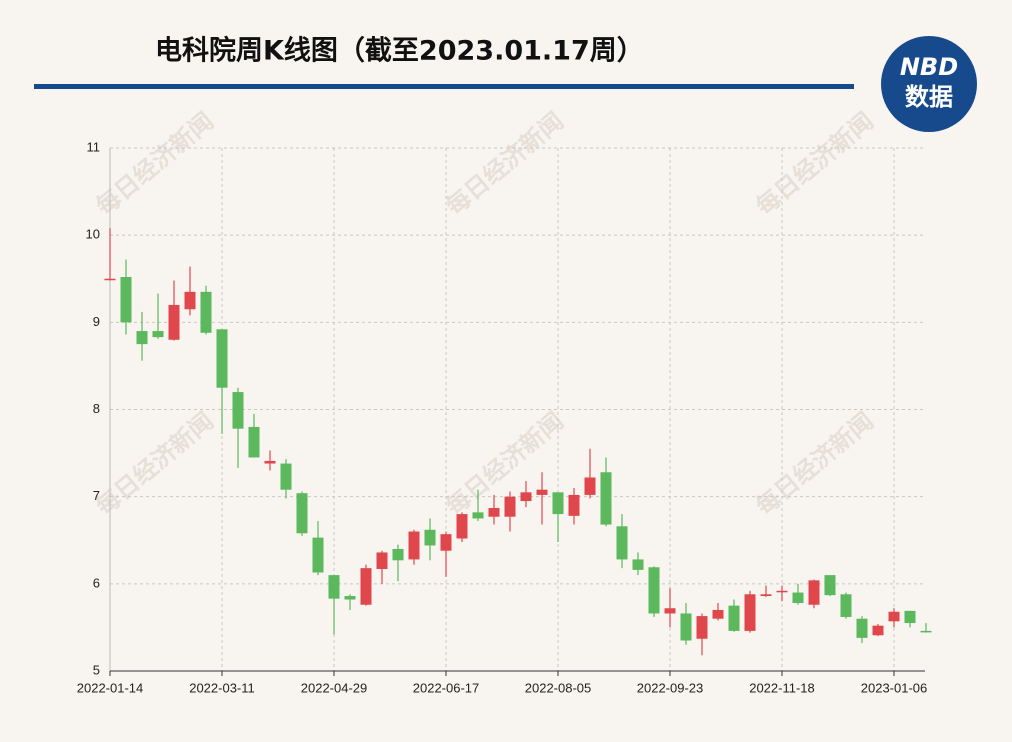 Image resolution: width=1012 pixels, height=742 pixels. I want to click on logo-label: 数据, so click(929, 97).